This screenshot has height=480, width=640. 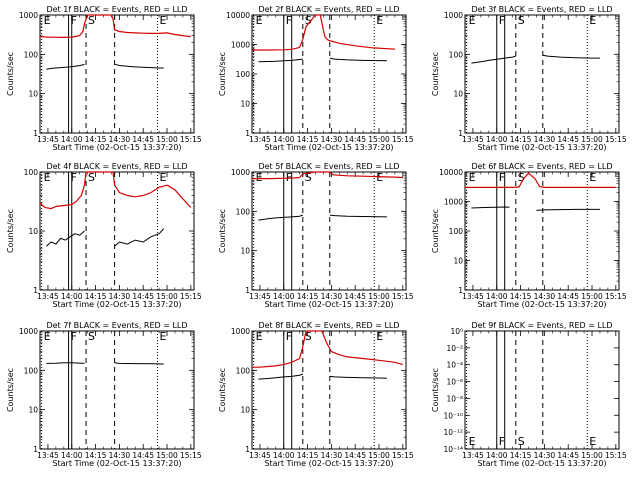 I want to click on panel-title: Det 4f BLACK = Events, RED = LLD, so click(x=116, y=166).